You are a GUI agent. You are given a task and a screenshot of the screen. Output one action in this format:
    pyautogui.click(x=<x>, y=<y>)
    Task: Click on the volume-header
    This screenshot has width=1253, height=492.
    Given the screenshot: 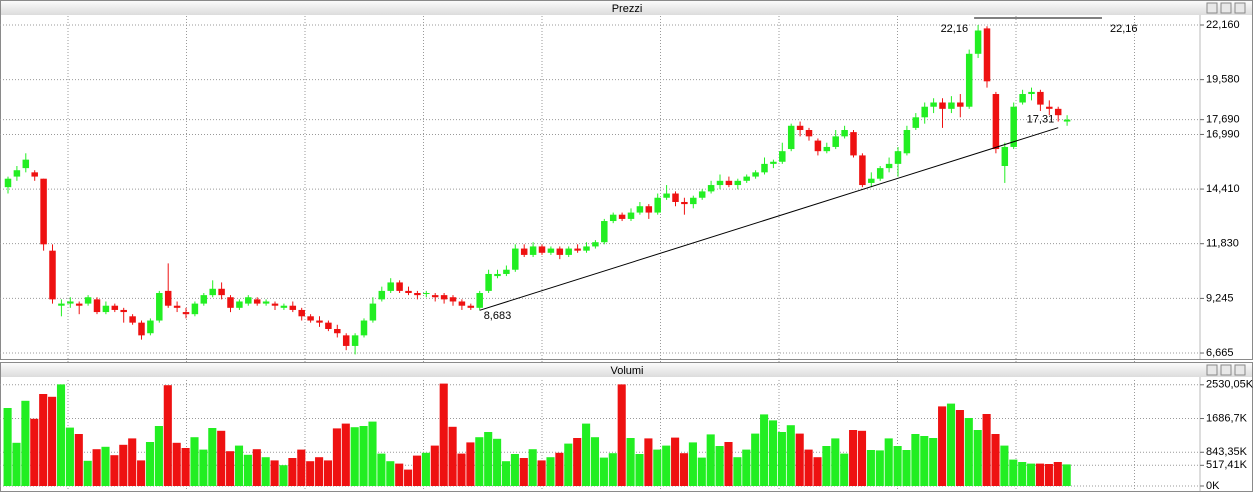 What is the action you would take?
    pyautogui.click(x=626, y=370)
    